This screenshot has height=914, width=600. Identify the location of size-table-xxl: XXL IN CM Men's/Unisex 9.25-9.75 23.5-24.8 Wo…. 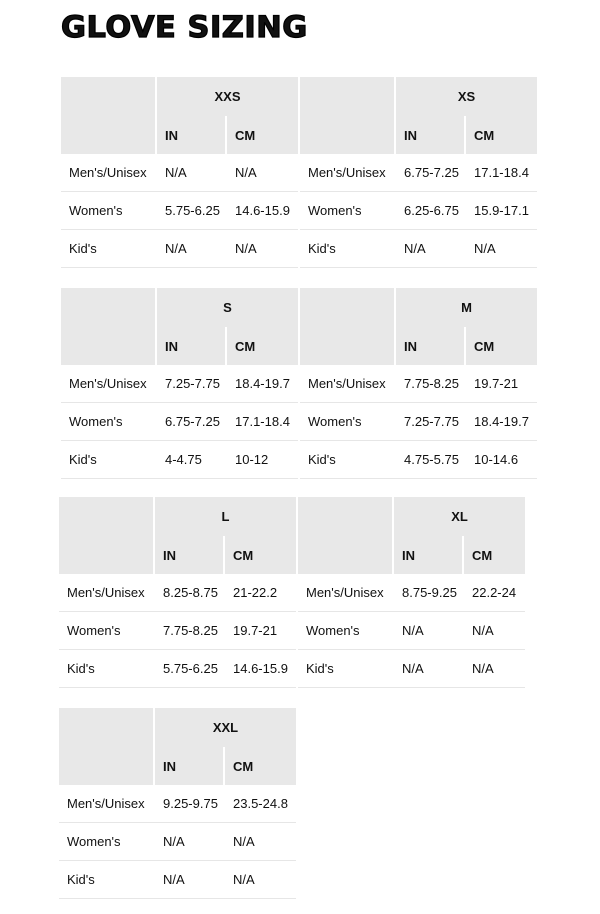
(177, 803).